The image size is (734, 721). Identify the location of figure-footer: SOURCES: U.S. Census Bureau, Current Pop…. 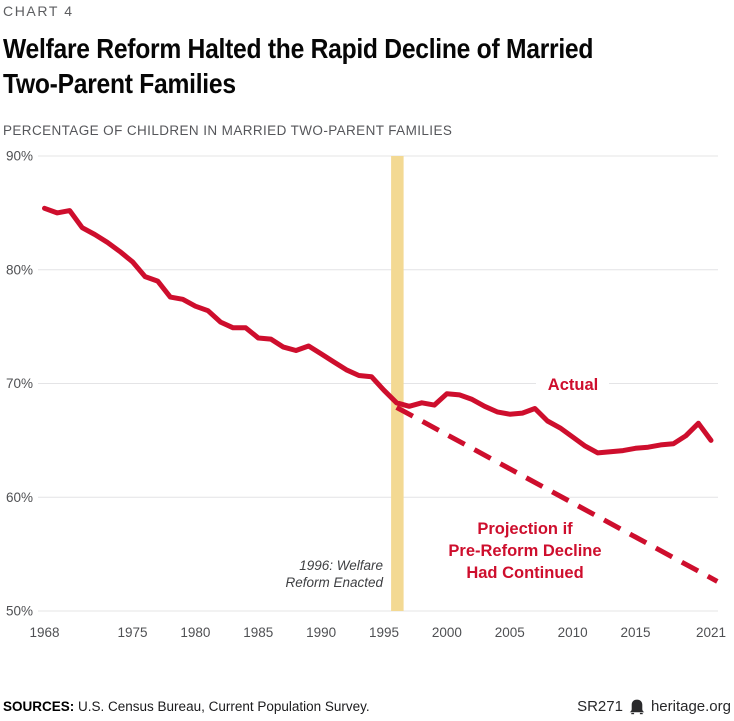
(367, 706).